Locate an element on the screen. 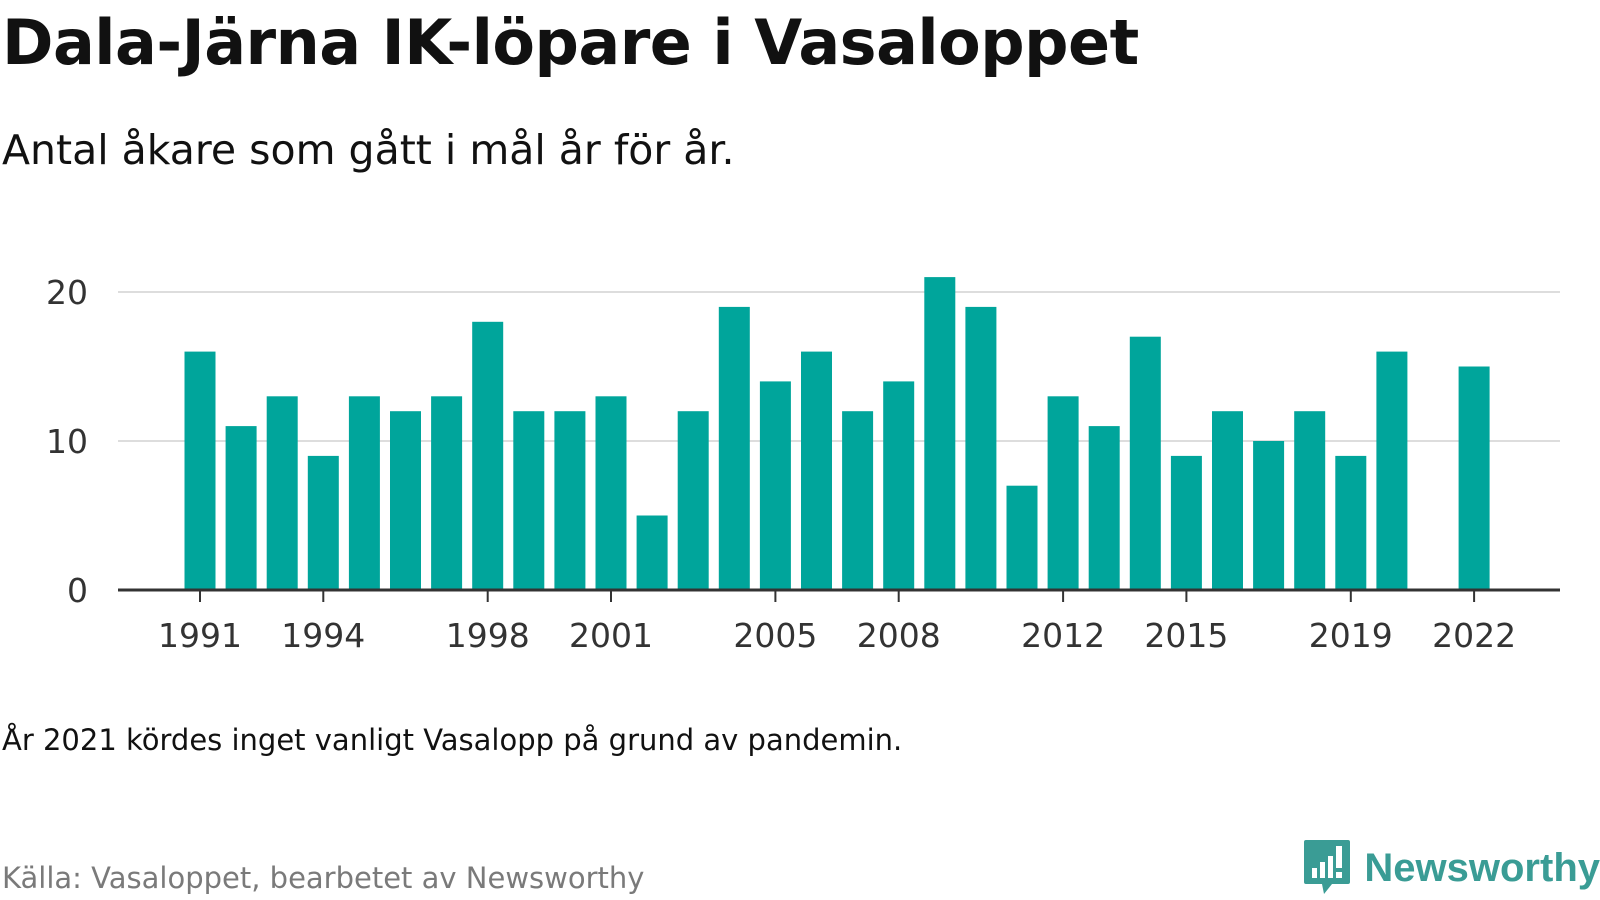 The height and width of the screenshot is (900, 1600). y-tick-label: 0 is located at coordinates (77, 590).